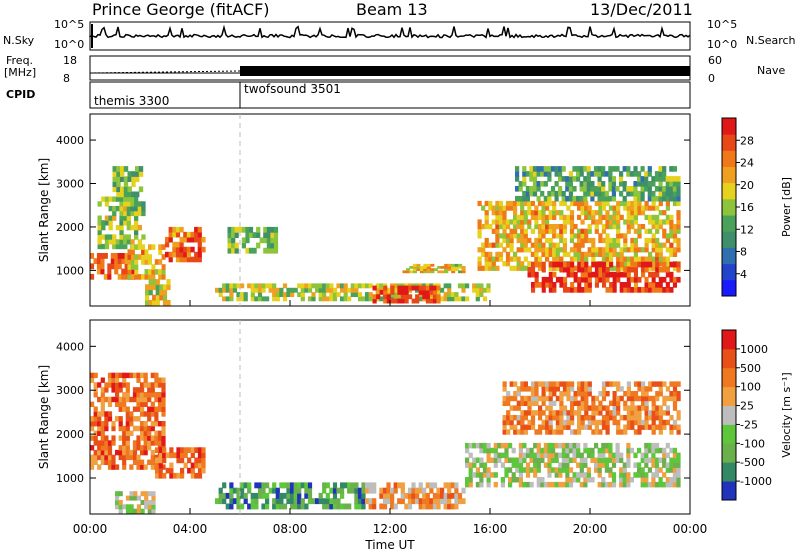 The image size is (800, 554). I want to click on cpid-label: CPID, so click(21, 94).